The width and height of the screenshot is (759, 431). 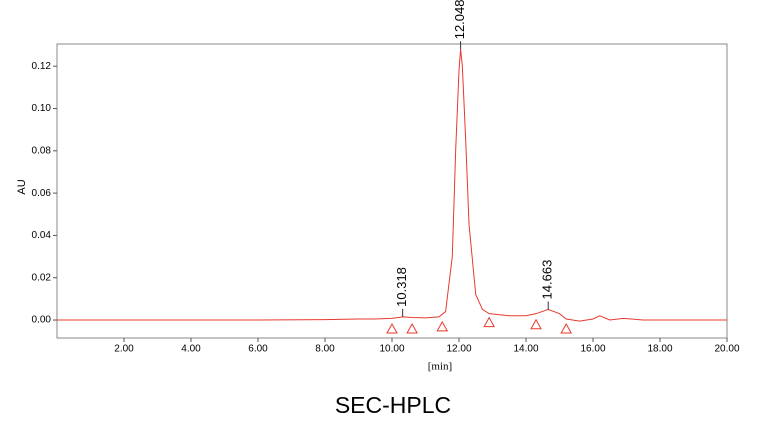 I want to click on x-tick-label: 2.00, so click(x=124, y=349).